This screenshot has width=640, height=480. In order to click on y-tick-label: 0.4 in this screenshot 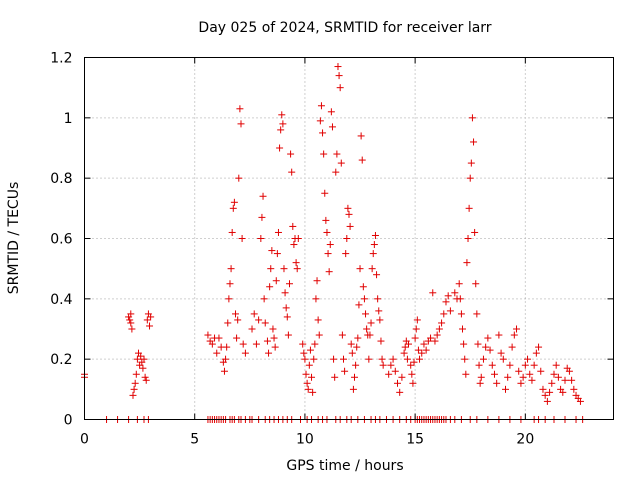, I will do `click(61, 300)`.